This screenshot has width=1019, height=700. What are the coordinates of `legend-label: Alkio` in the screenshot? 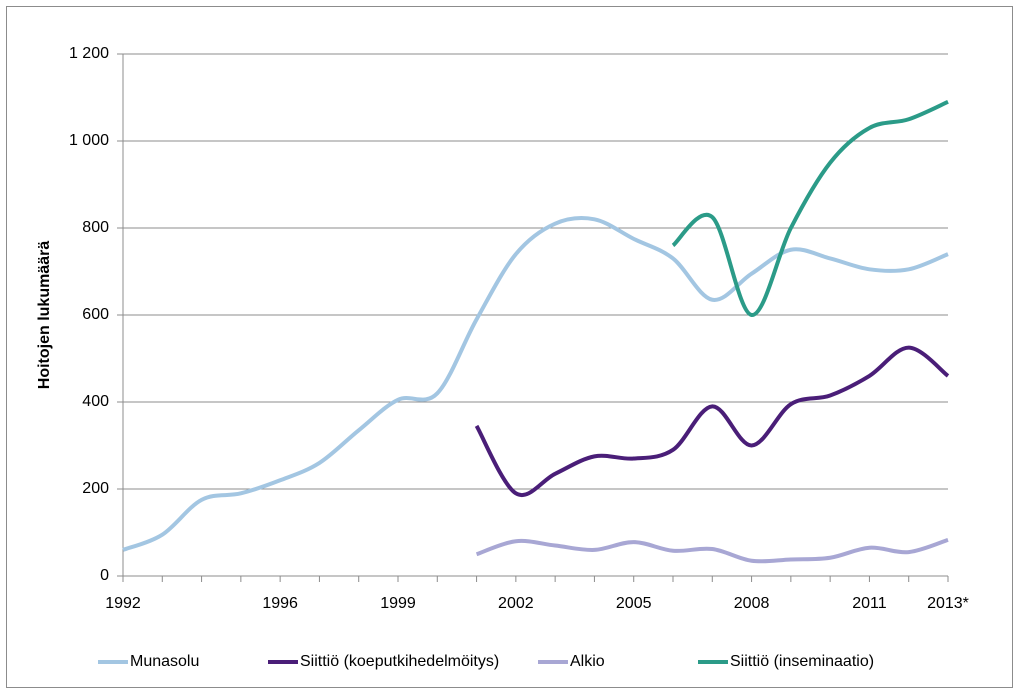 It's located at (587, 661).